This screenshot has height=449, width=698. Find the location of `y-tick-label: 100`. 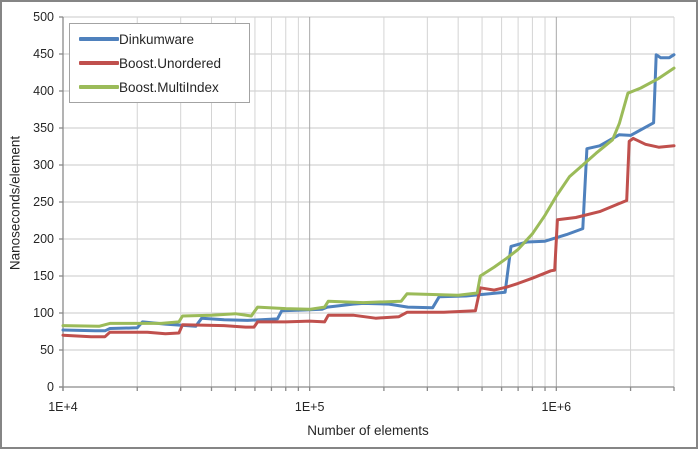

y-tick-label: 100 is located at coordinates (43, 313).